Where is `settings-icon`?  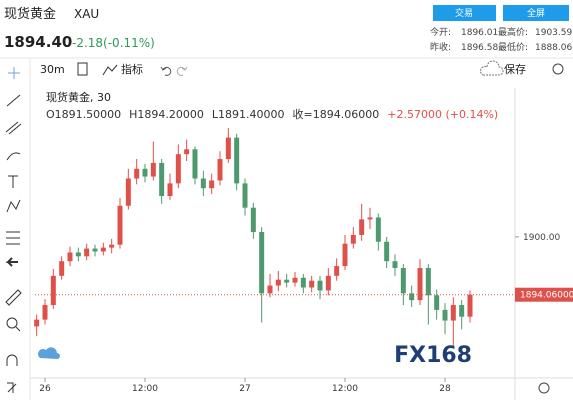 settings-icon is located at coordinates (558, 69).